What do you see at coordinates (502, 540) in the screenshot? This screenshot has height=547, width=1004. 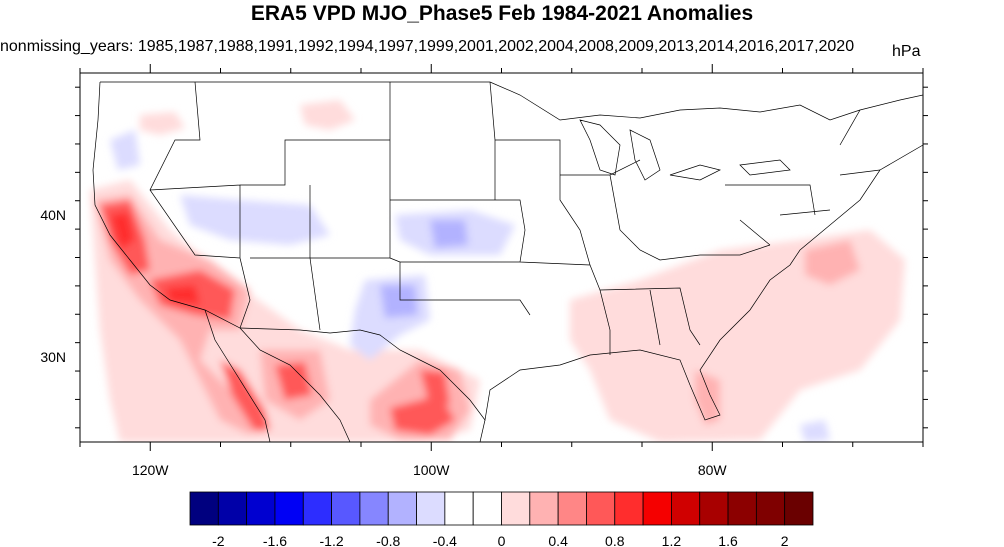 I see `colorbar-label: 0` at bounding box center [502, 540].